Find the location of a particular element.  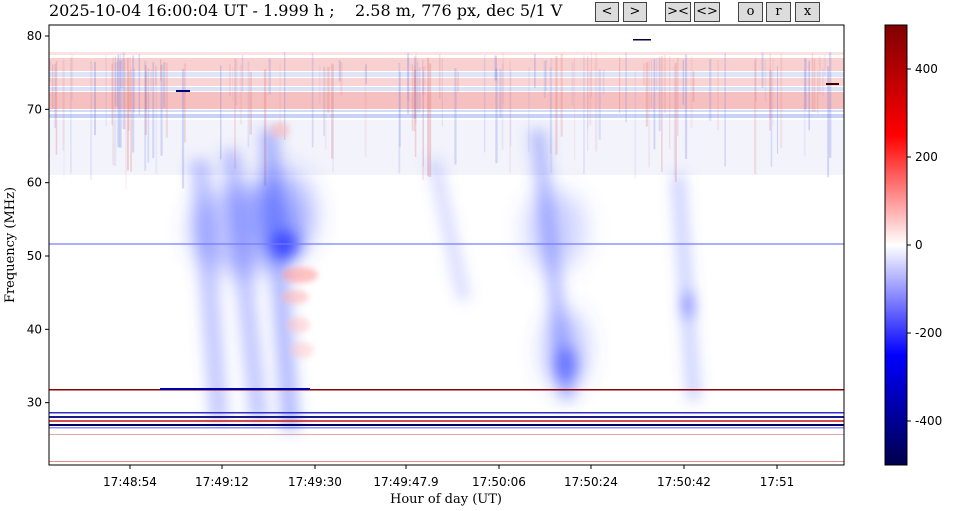

next-button: > is located at coordinates (635, 12).